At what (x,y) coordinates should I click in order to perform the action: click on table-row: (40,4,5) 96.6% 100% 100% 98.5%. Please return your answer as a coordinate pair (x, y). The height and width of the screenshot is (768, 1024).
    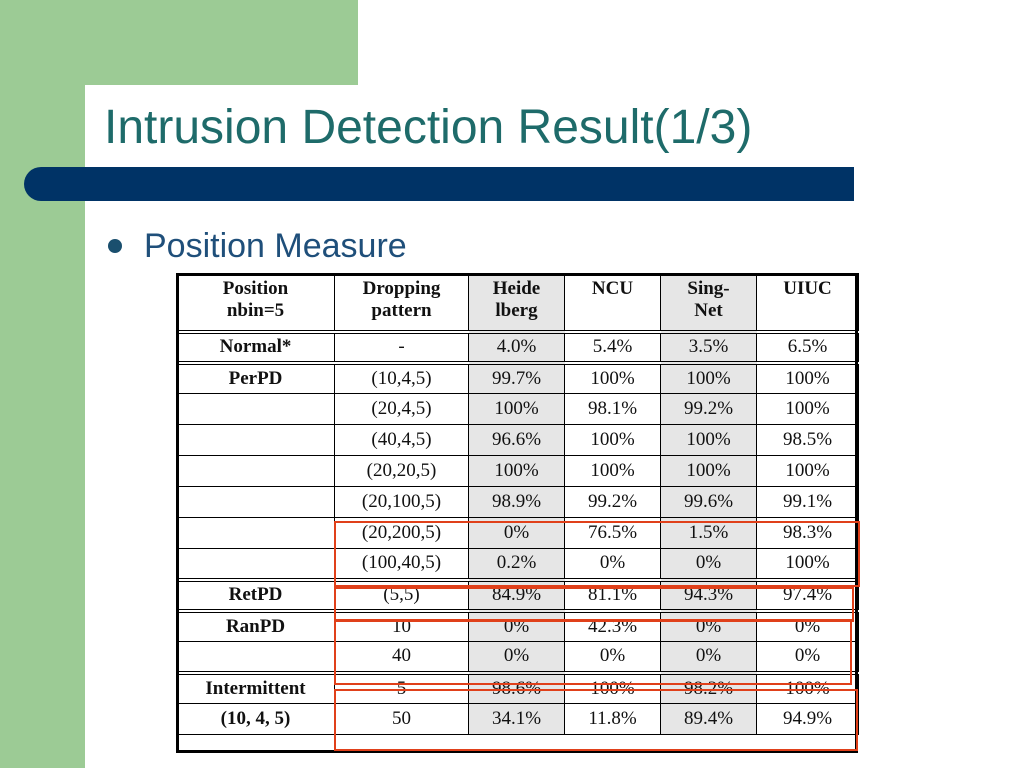
    Looking at the image, I should click on (517, 440).